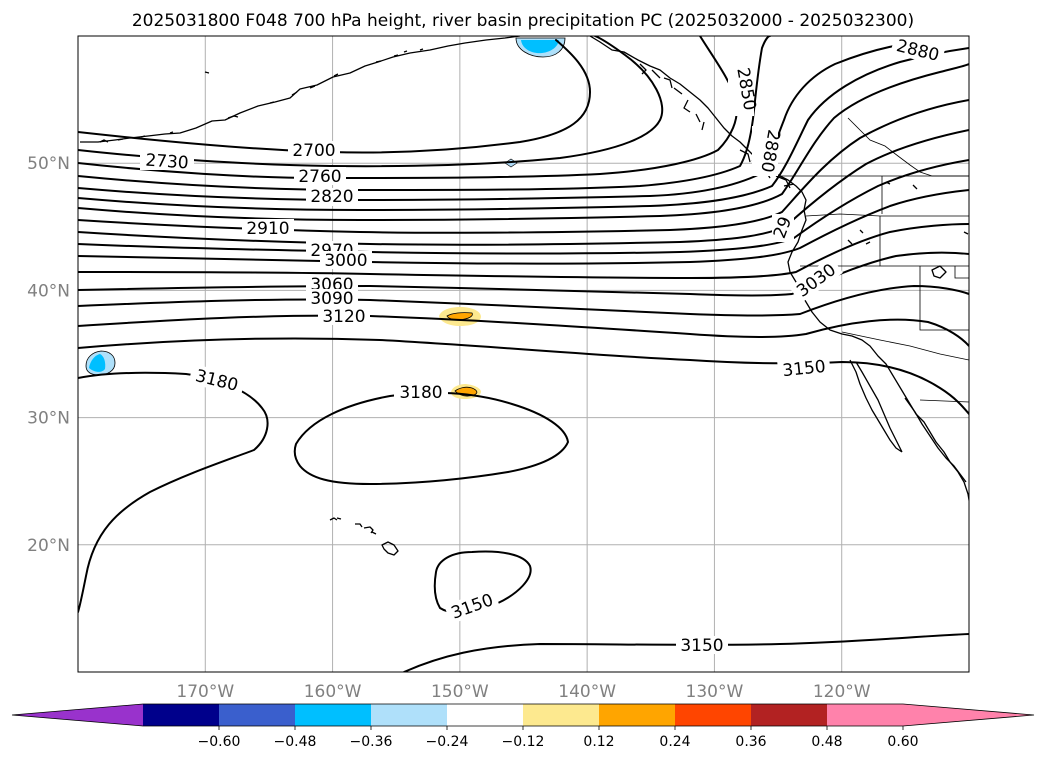 Image resolution: width=1047 pixels, height=765 pixels. What do you see at coordinates (750, 742) in the screenshot?
I see `colorbar-tick-label: 0.36` at bounding box center [750, 742].